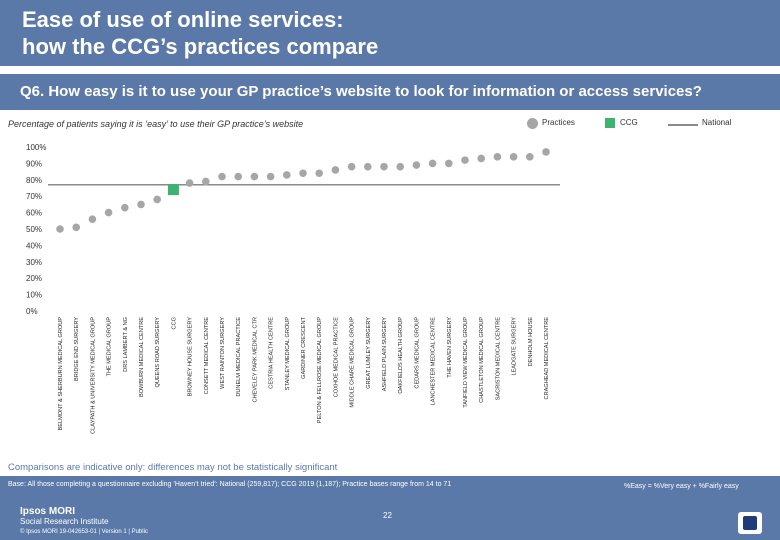 The image size is (780, 540). I want to click on category-label: OAKFIELDS HEALTH GROUP, so click(401, 355).